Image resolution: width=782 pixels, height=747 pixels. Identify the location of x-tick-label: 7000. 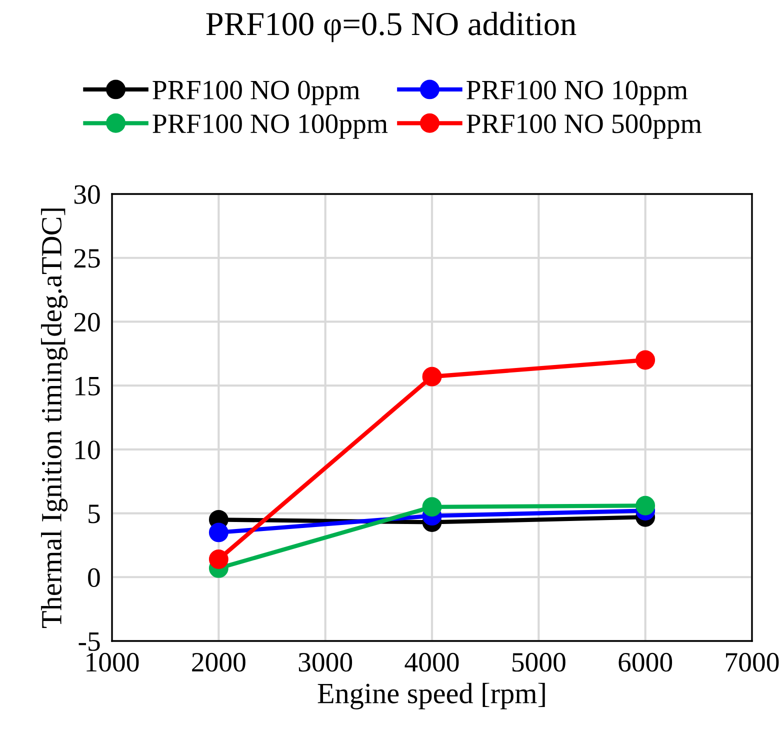
(752, 662).